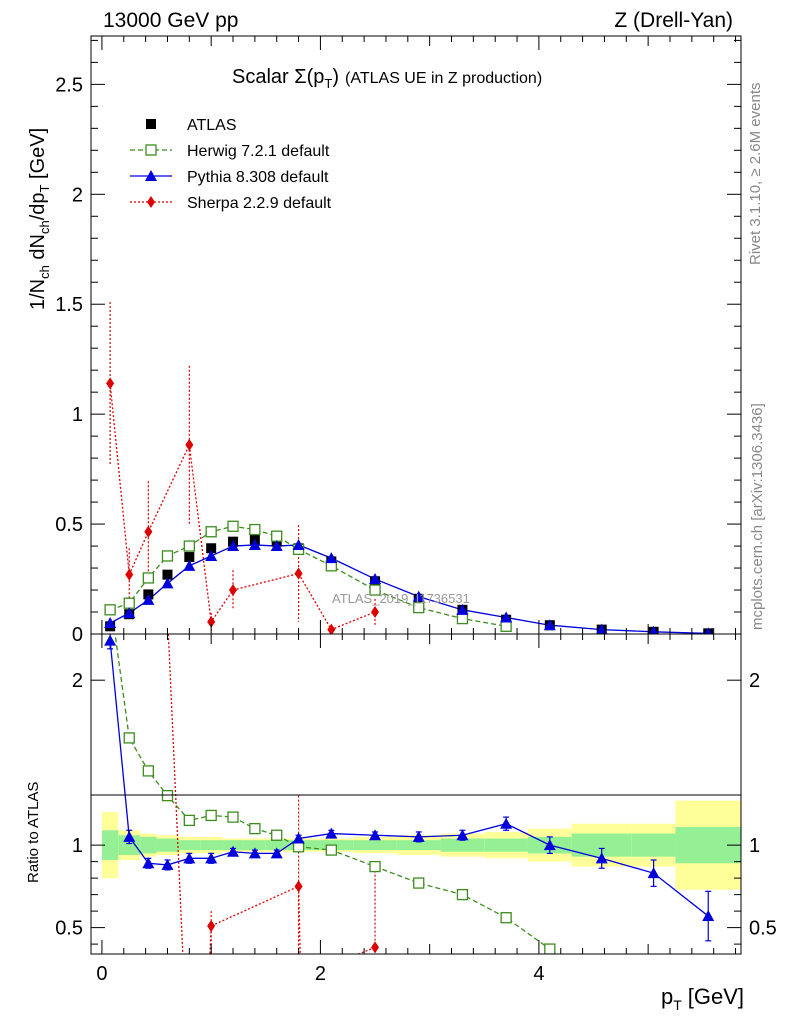 The height and width of the screenshot is (1024, 786). I want to click on sherpa-ratio-line, so click(271, 794).